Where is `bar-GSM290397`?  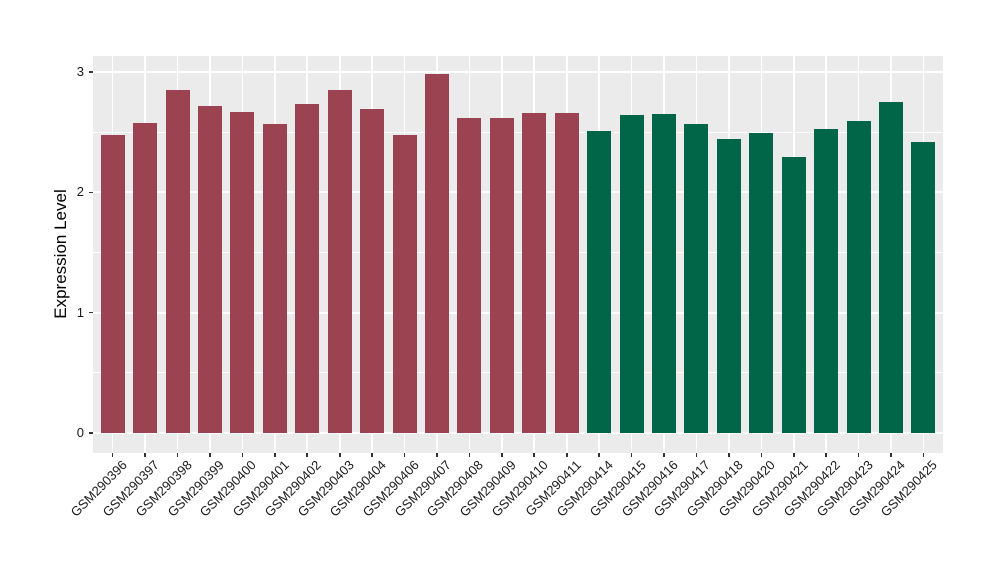
bar-GSM290397 is located at coordinates (145, 277).